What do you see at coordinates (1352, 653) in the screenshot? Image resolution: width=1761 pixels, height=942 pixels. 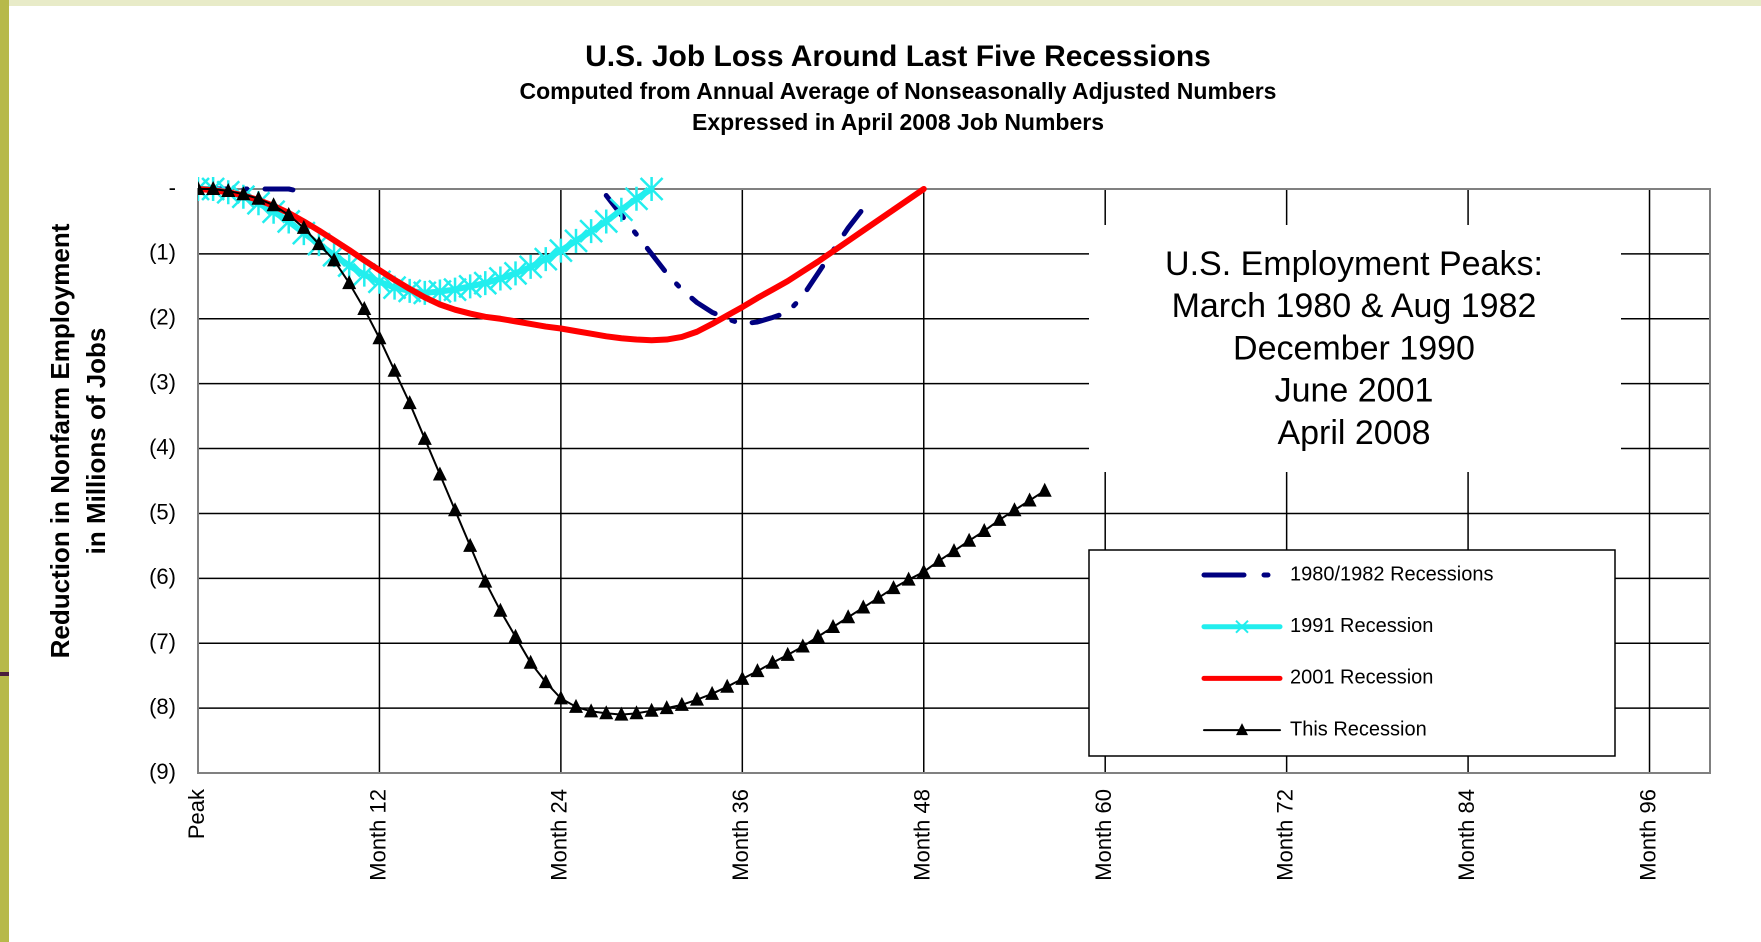 I see `legend-box` at bounding box center [1352, 653].